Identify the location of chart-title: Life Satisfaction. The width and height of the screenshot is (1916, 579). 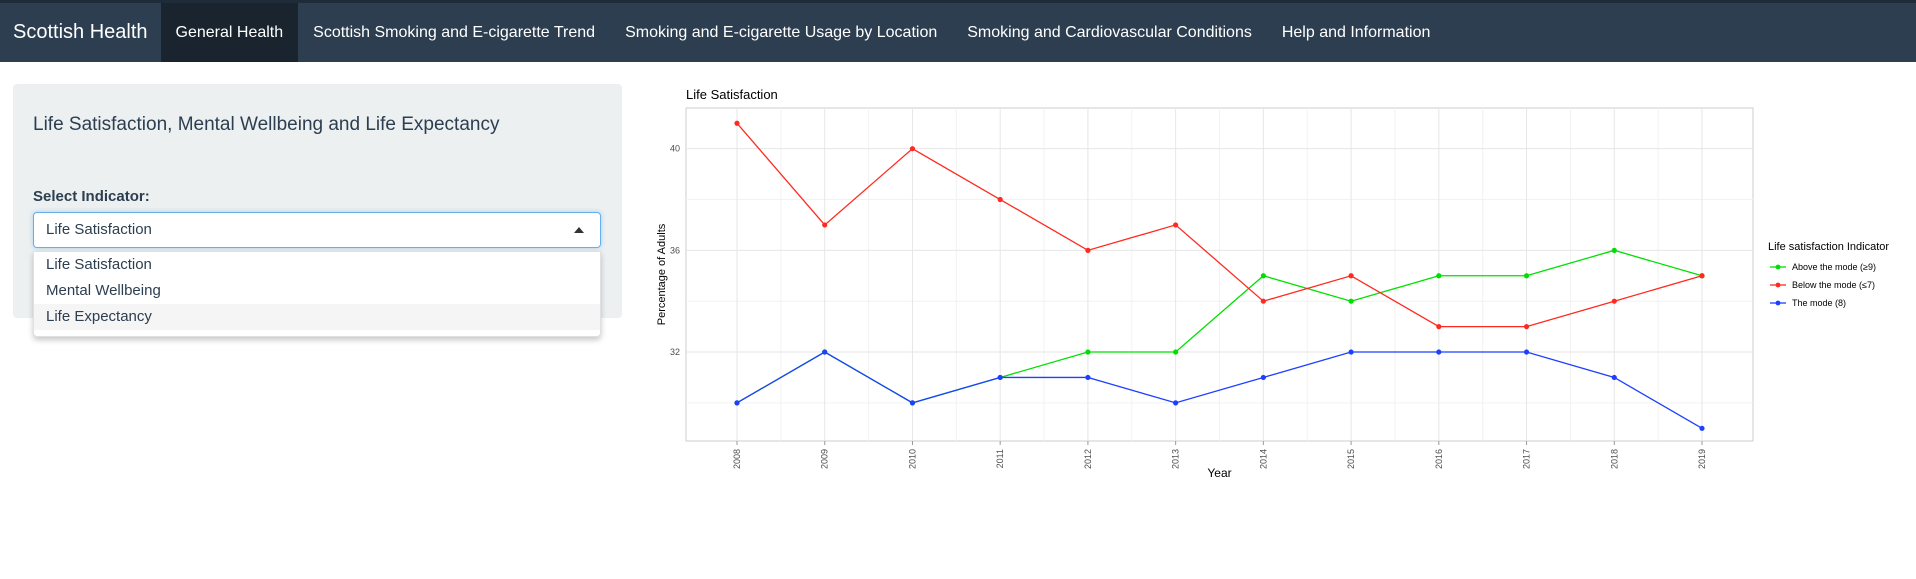
(732, 94).